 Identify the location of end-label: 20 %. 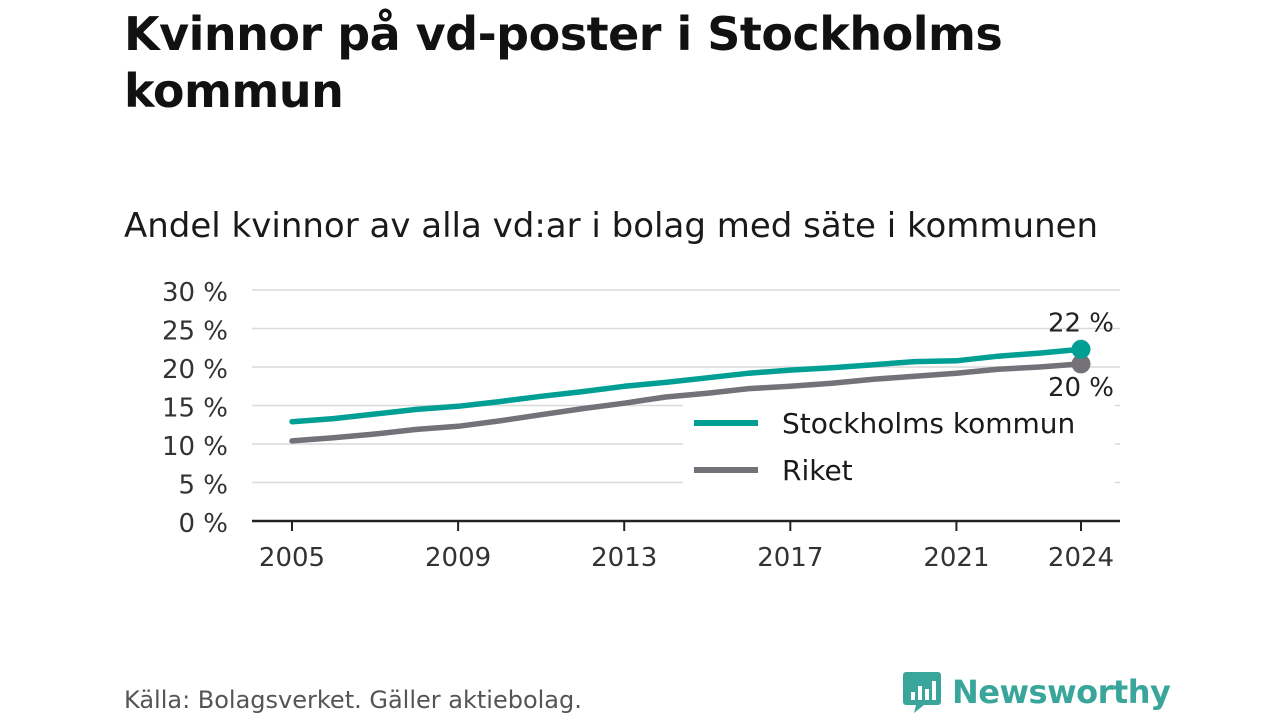
(1081, 388).